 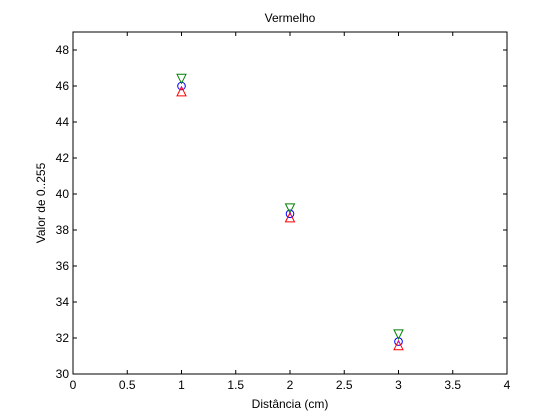 What do you see at coordinates (41, 202) in the screenshot?
I see `y-axis-label: Valor de 0..255` at bounding box center [41, 202].